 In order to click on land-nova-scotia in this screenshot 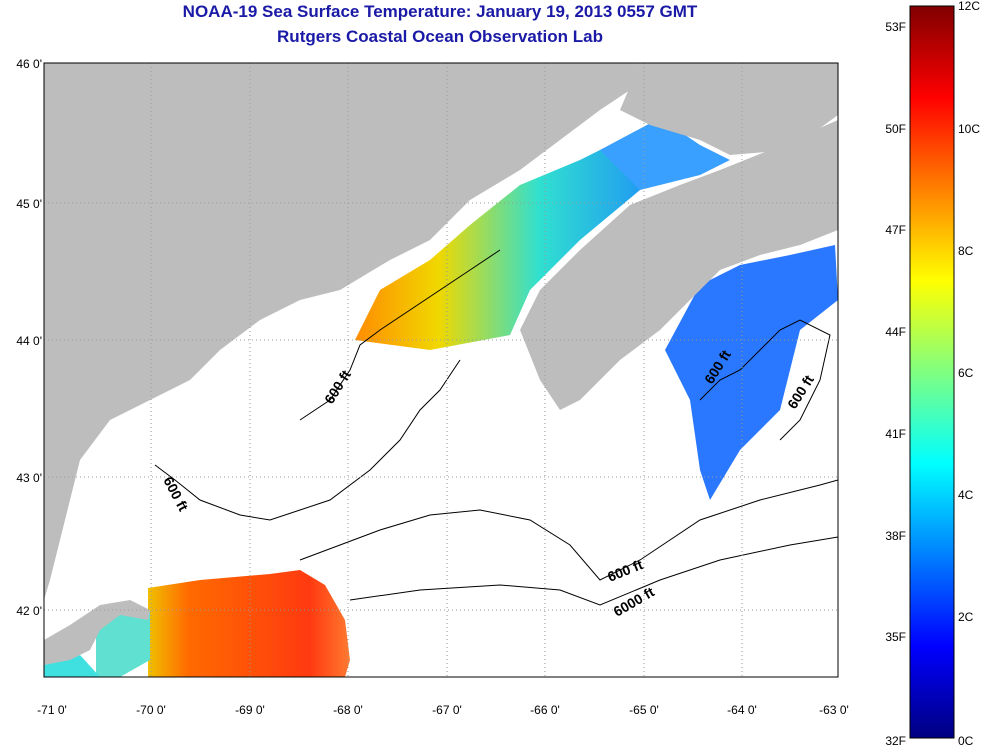, I will do `click(679, 265)`.